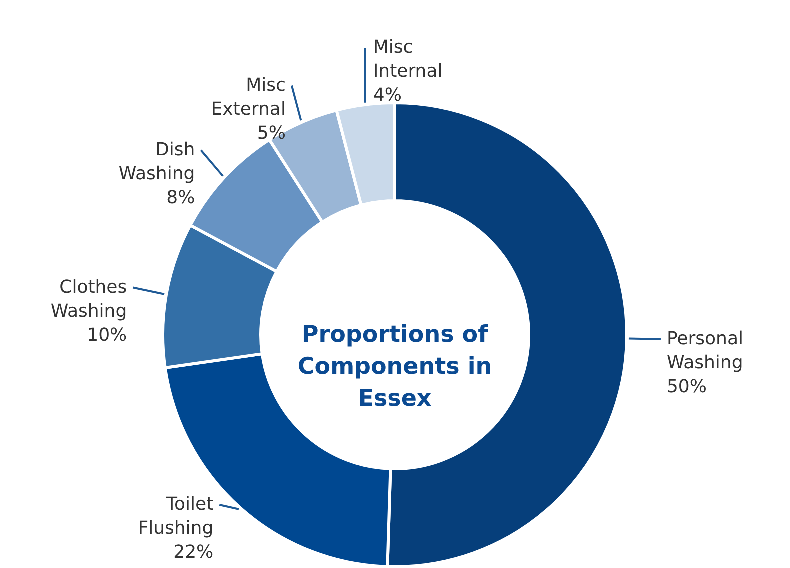 The height and width of the screenshot is (568, 790). I want to click on slice-label: Misc Internal, so click(408, 59).